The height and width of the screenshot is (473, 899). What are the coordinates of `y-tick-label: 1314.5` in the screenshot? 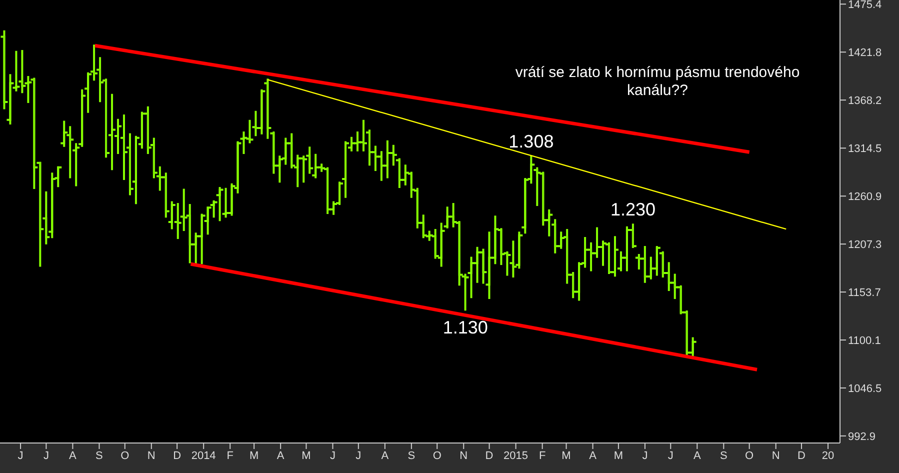 It's located at (865, 149).